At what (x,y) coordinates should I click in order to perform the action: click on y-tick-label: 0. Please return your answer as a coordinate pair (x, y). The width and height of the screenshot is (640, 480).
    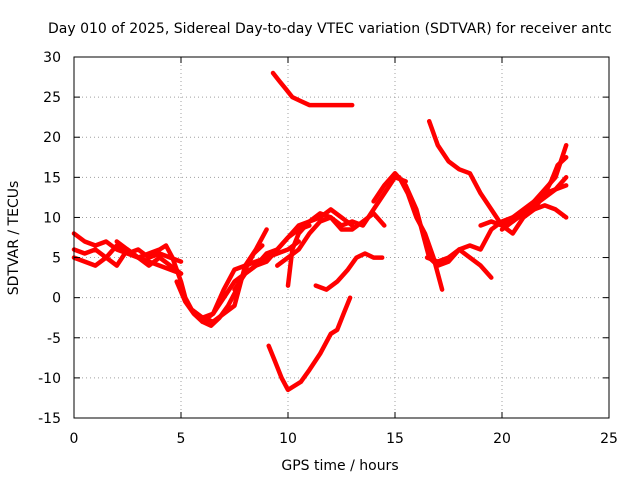
    Looking at the image, I should click on (56, 299).